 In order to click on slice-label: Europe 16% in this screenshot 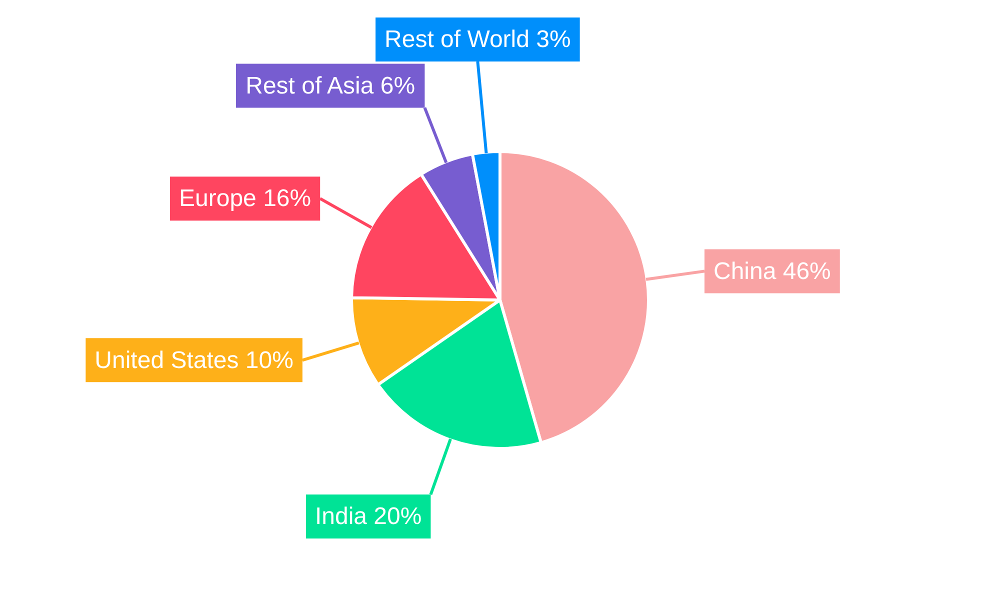, I will do `click(245, 198)`.